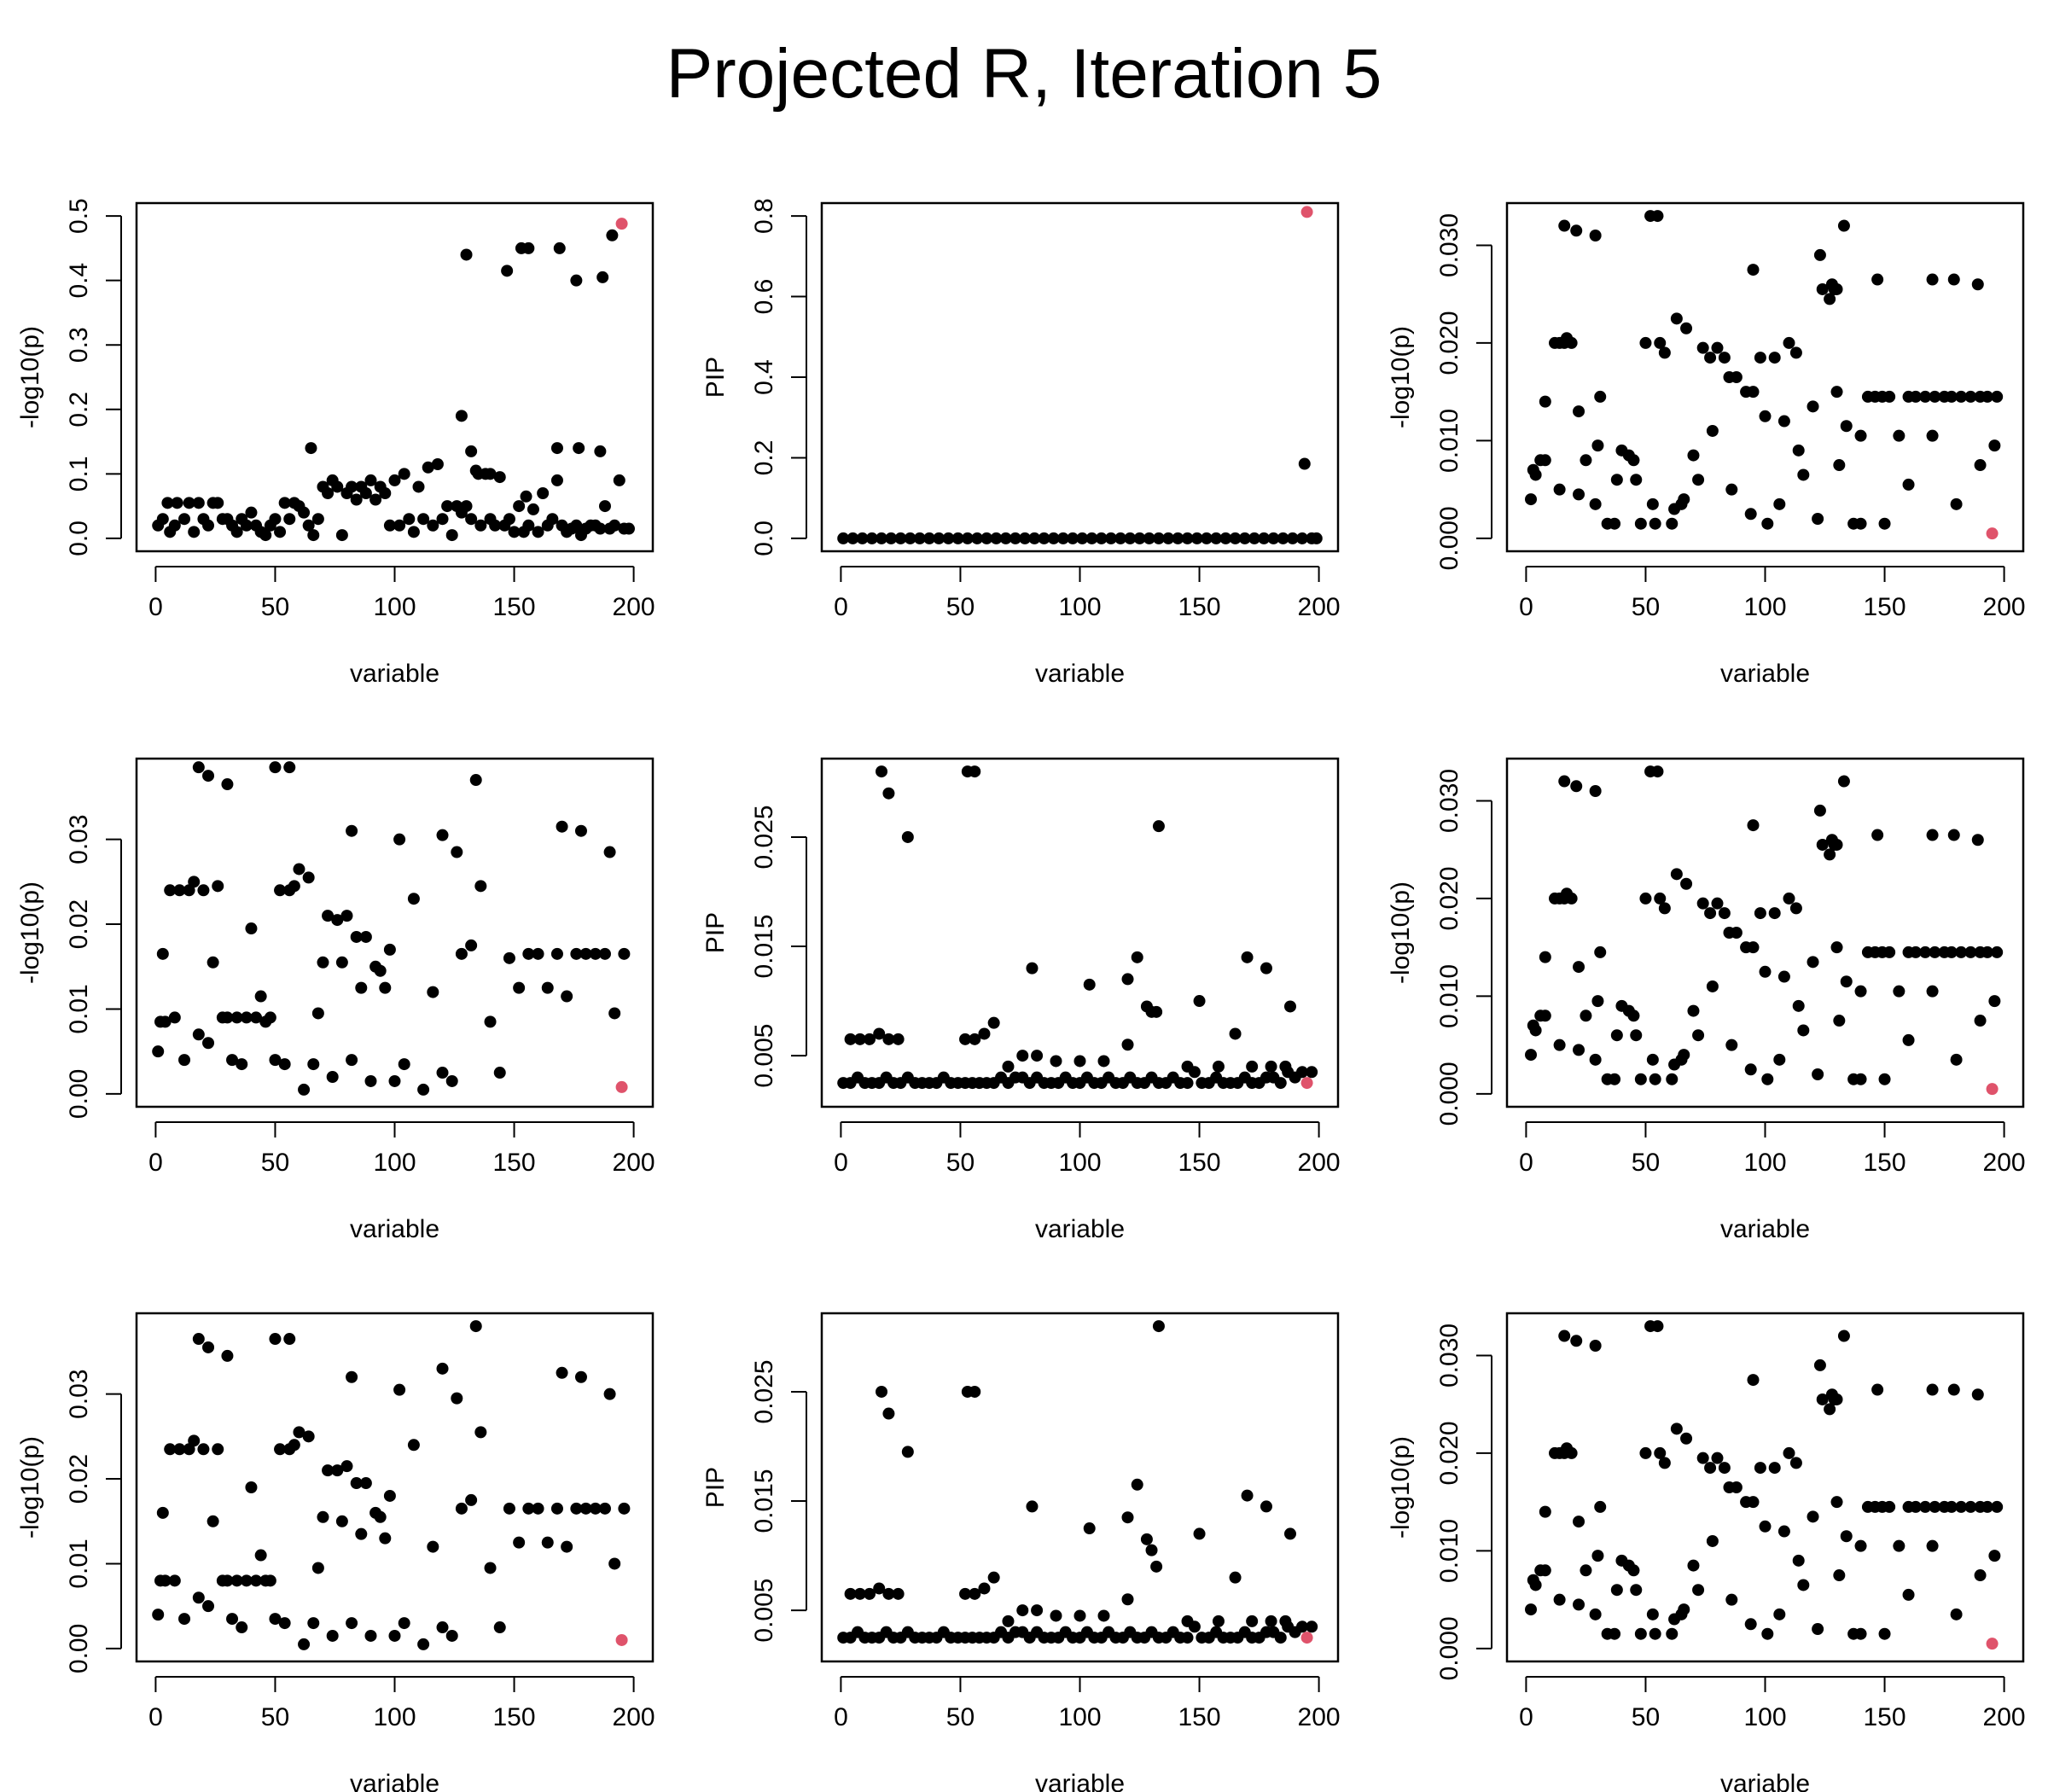 Image resolution: width=2048 pixels, height=1792 pixels. What do you see at coordinates (764, 1611) in the screenshot?
I see `y-tick-label: 0.005` at bounding box center [764, 1611].